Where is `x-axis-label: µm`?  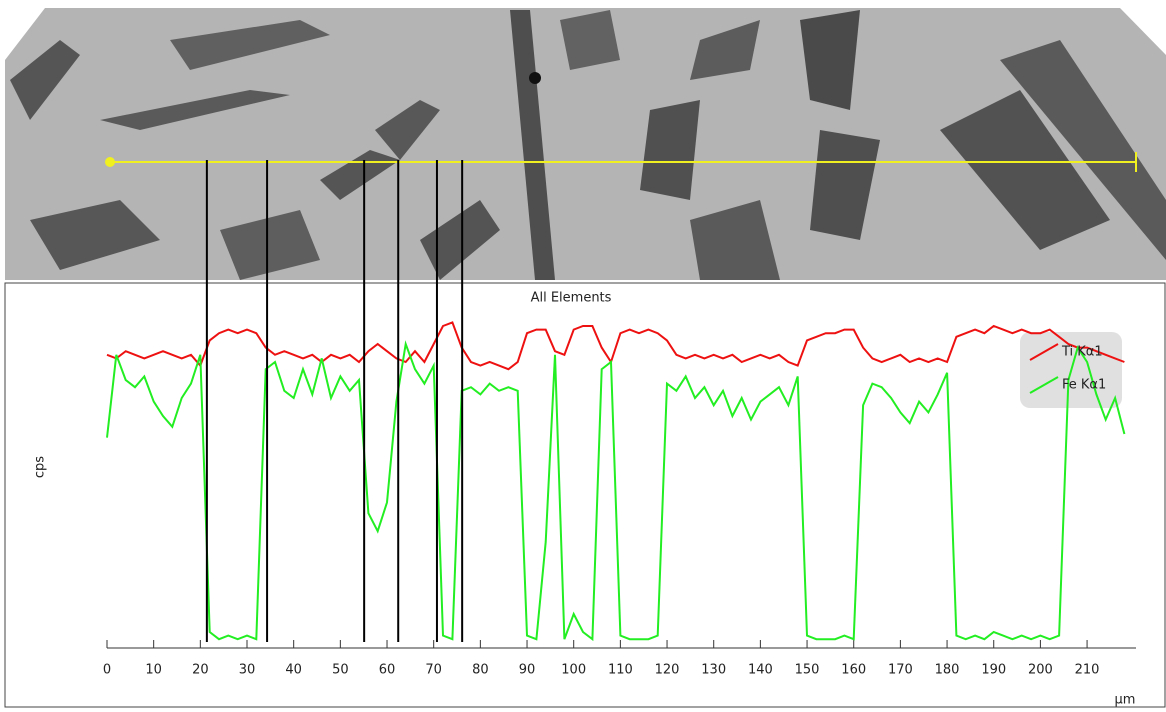 x-axis-label: µm is located at coordinates (1125, 700).